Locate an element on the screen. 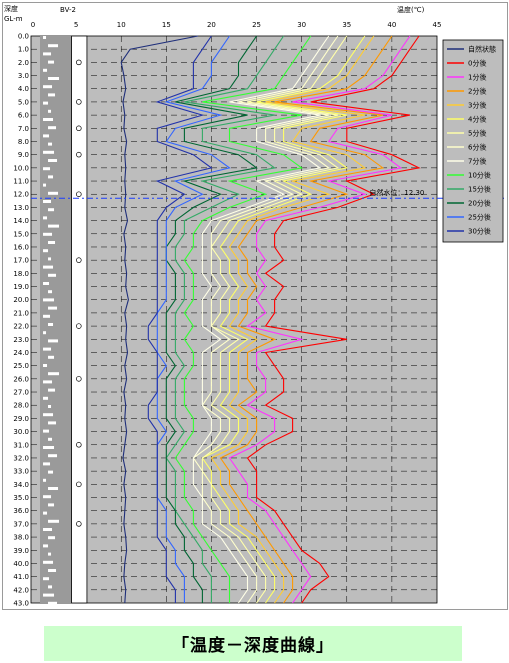  y-tick-label: 5.0 is located at coordinates (23, 102).